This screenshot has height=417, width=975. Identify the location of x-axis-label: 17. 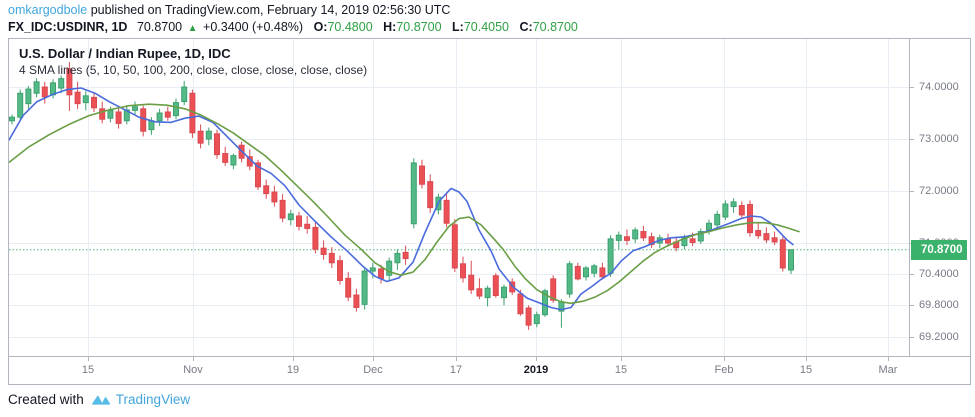
(456, 370).